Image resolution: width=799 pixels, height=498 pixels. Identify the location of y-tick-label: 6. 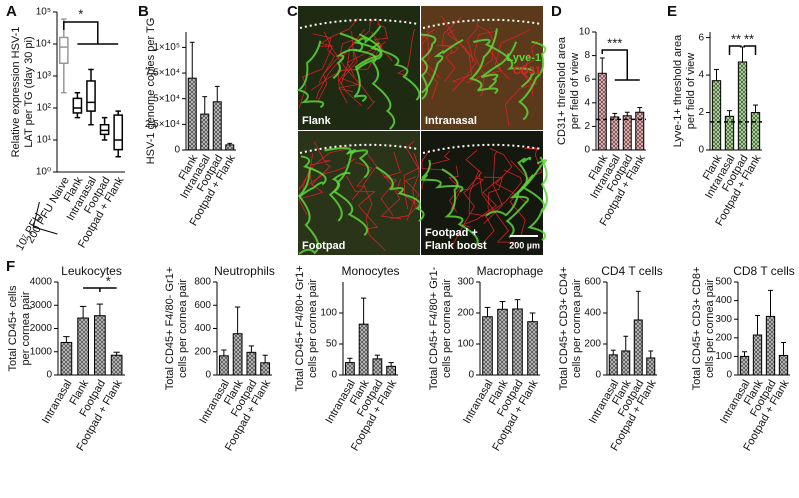
(587, 79).